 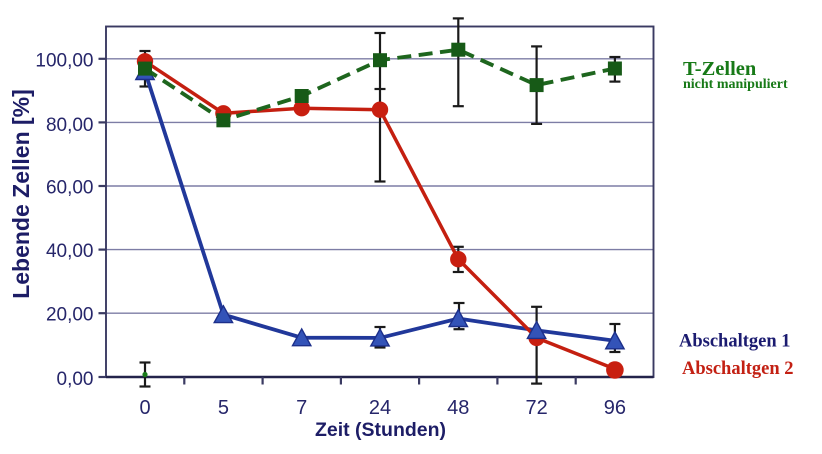 What do you see at coordinates (458, 408) in the screenshot?
I see `svg-text: 48` at bounding box center [458, 408].